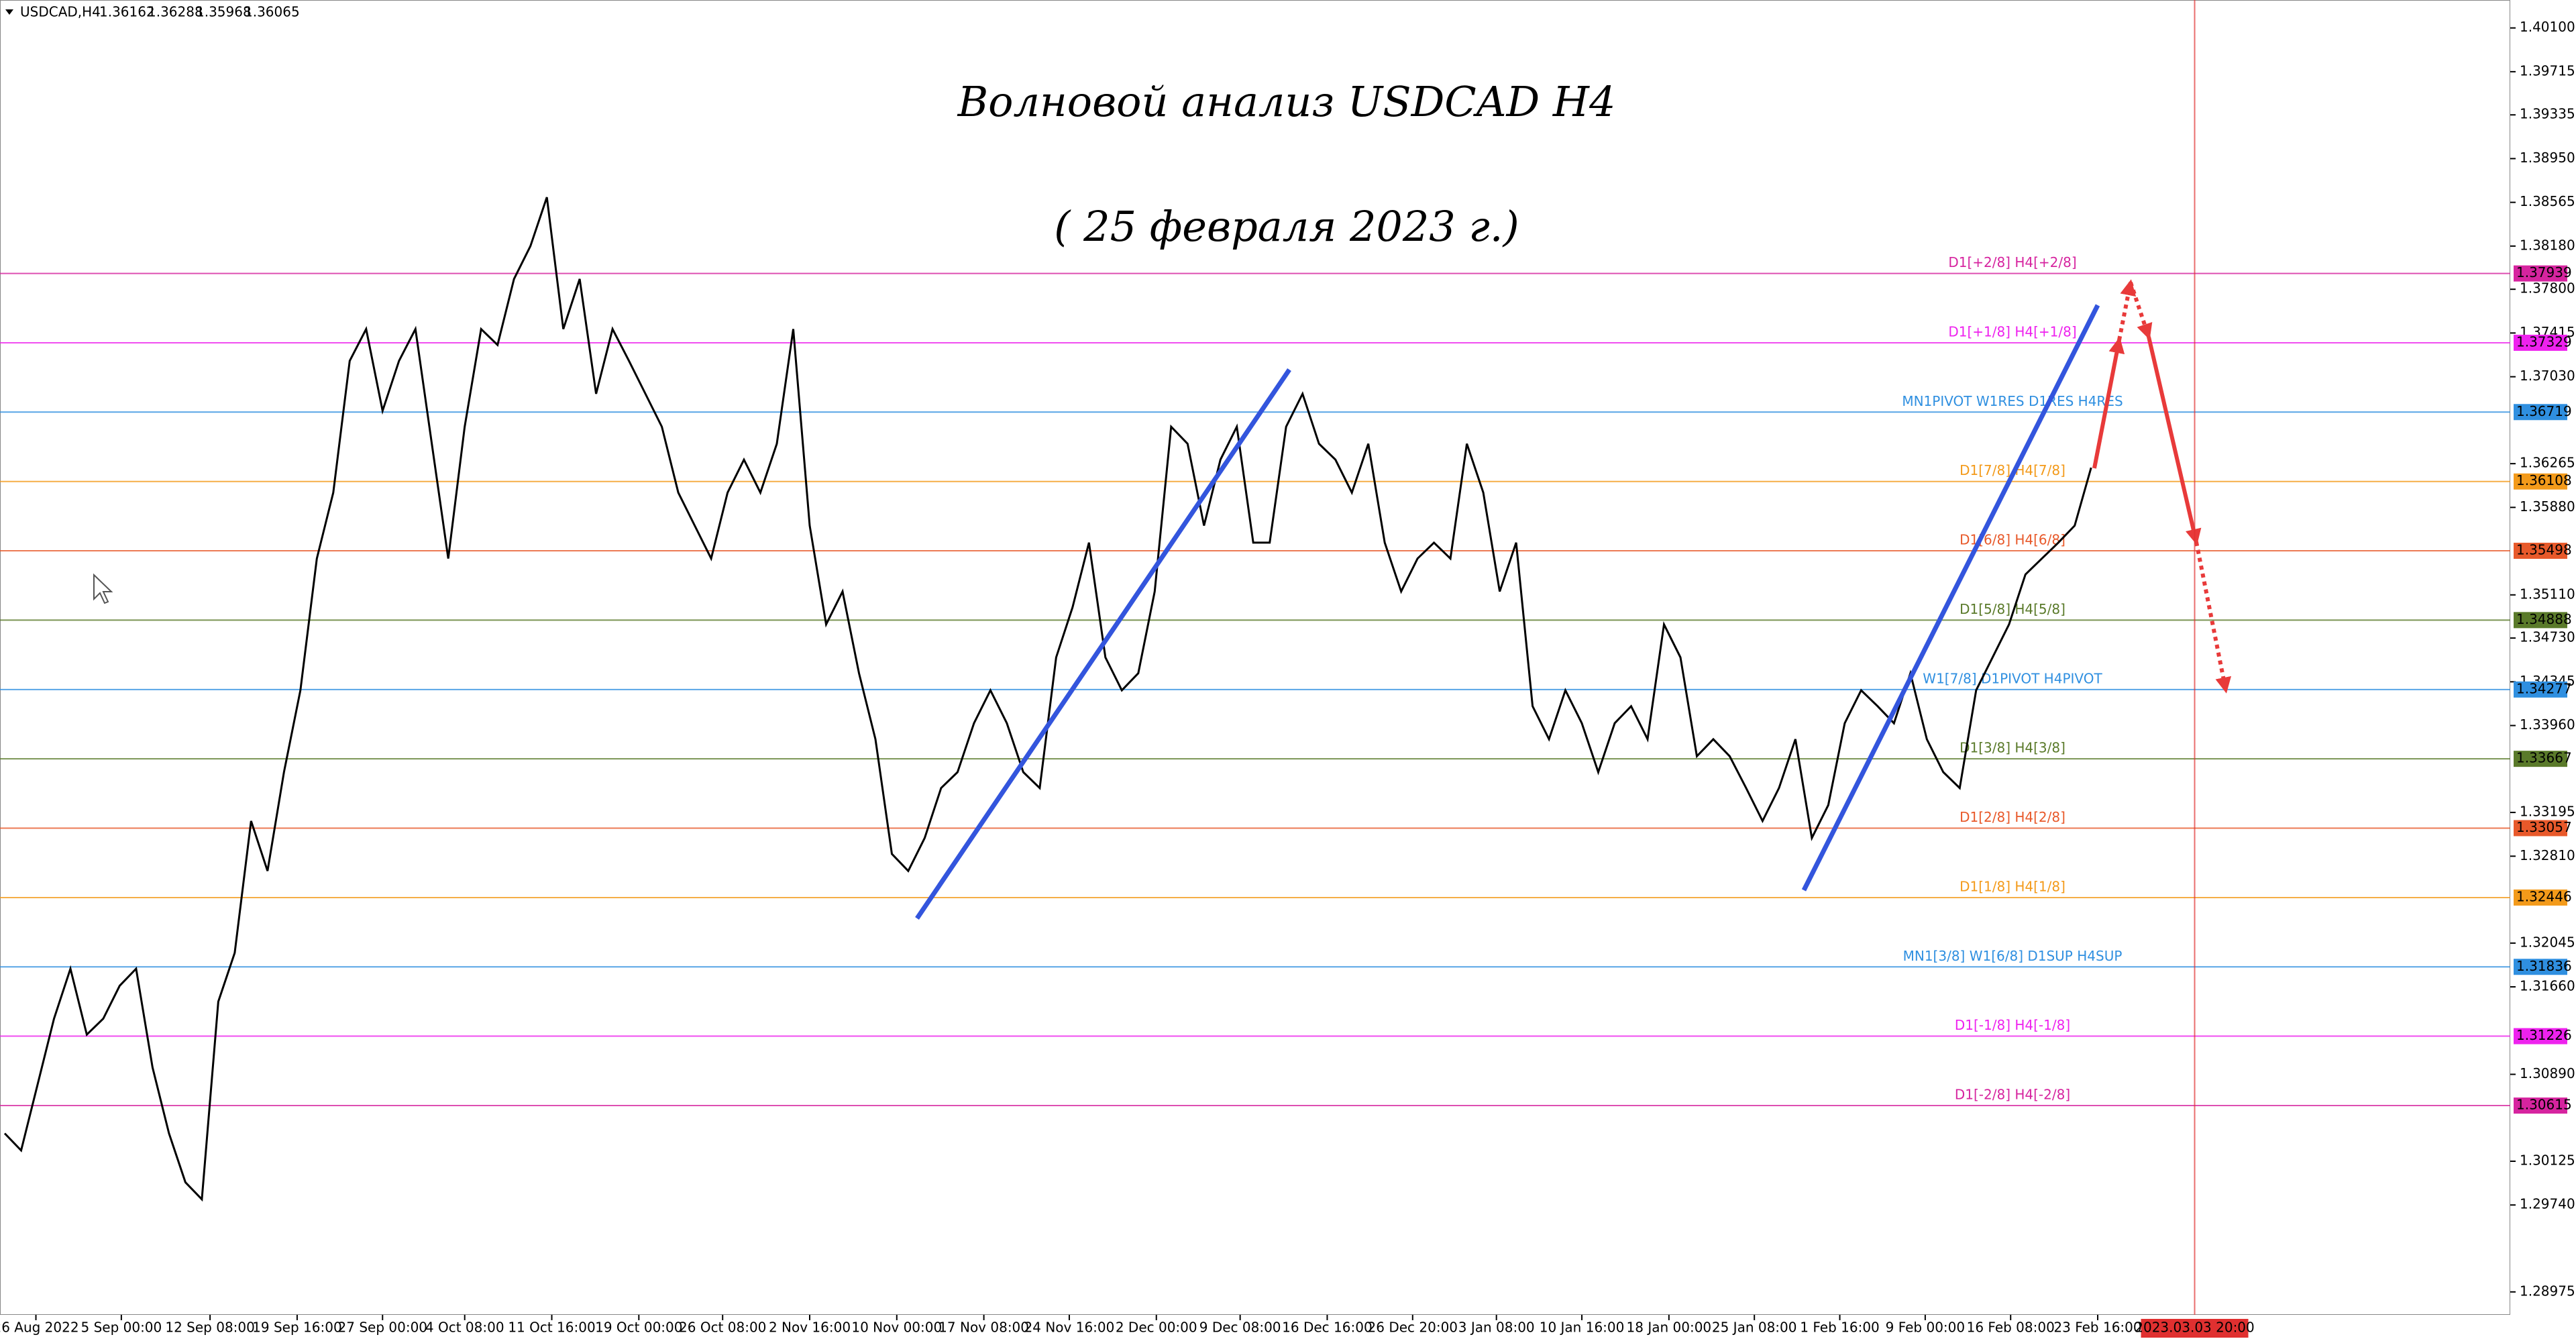  What do you see at coordinates (121, 1328) in the screenshot?
I see `x-tick-label: 5 Sep 00:00` at bounding box center [121, 1328].